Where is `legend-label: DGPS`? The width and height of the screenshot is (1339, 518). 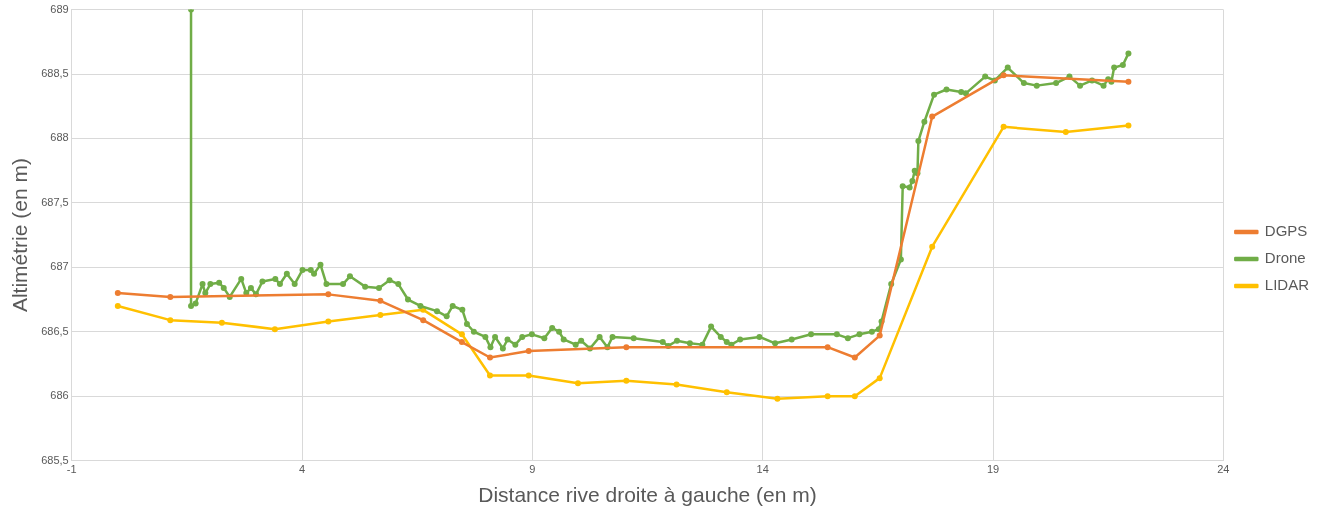
legend-label: DGPS is located at coordinates (1286, 231).